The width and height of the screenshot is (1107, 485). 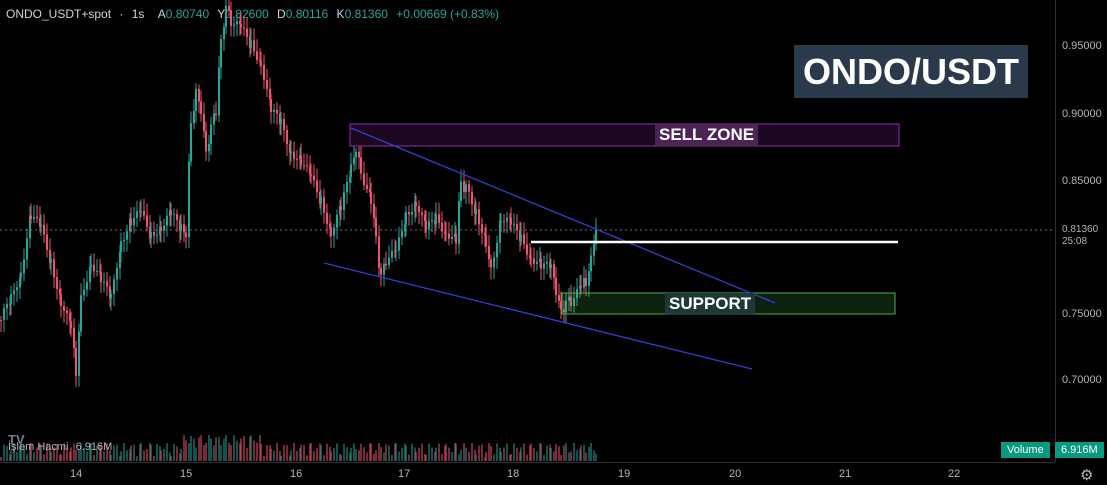 I want to click on interval-label: 1s, so click(x=138, y=14).